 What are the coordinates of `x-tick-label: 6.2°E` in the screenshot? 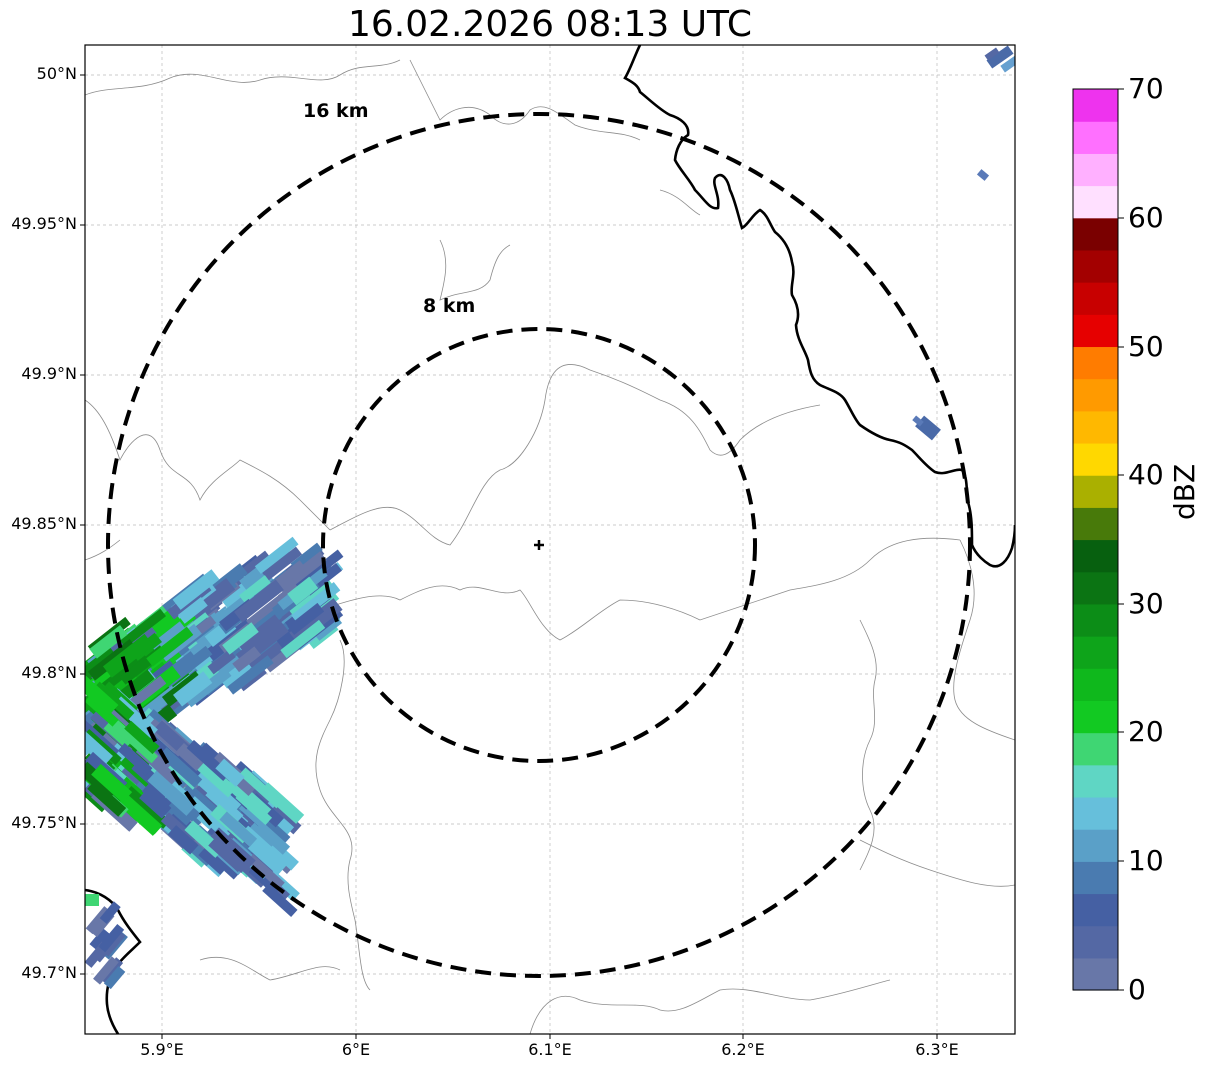 It's located at (743, 1049).